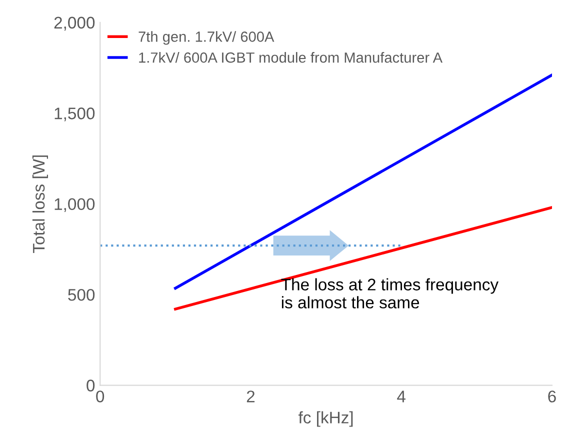 The image size is (572, 448). I want to click on y-tick-label: 0, so click(90, 386).